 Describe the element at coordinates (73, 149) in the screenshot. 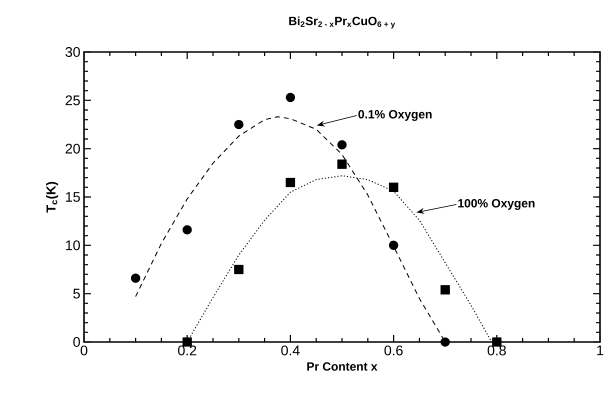

I see `y-tick-label: 20` at that location.